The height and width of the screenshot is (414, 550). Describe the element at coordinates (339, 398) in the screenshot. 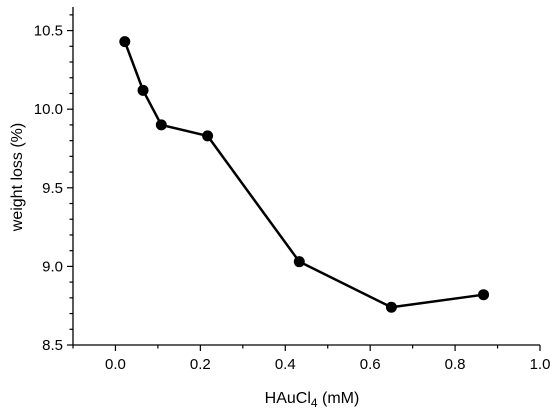

I see `x-axis-title-suffix: (mM)` at that location.